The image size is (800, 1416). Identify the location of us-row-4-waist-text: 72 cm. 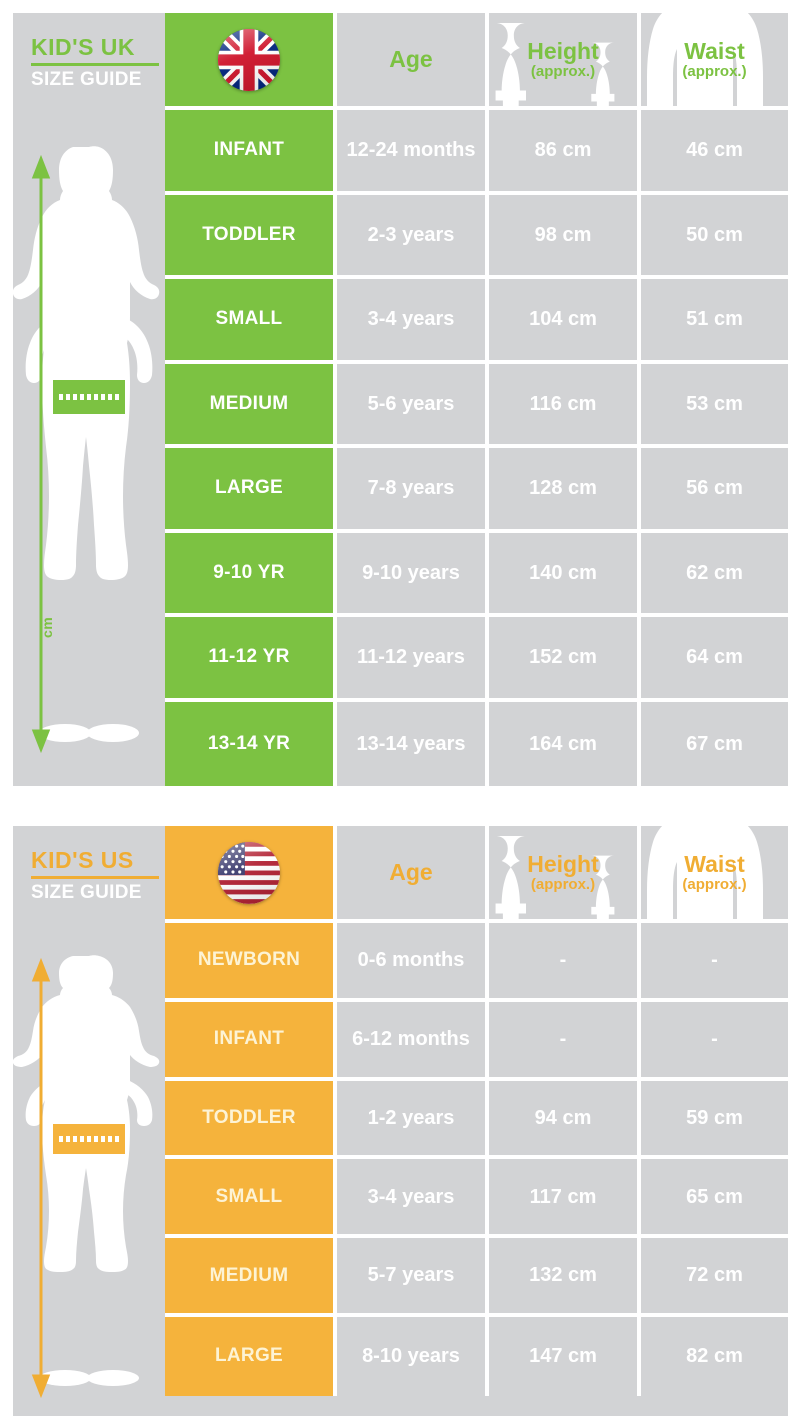
(714, 1275).